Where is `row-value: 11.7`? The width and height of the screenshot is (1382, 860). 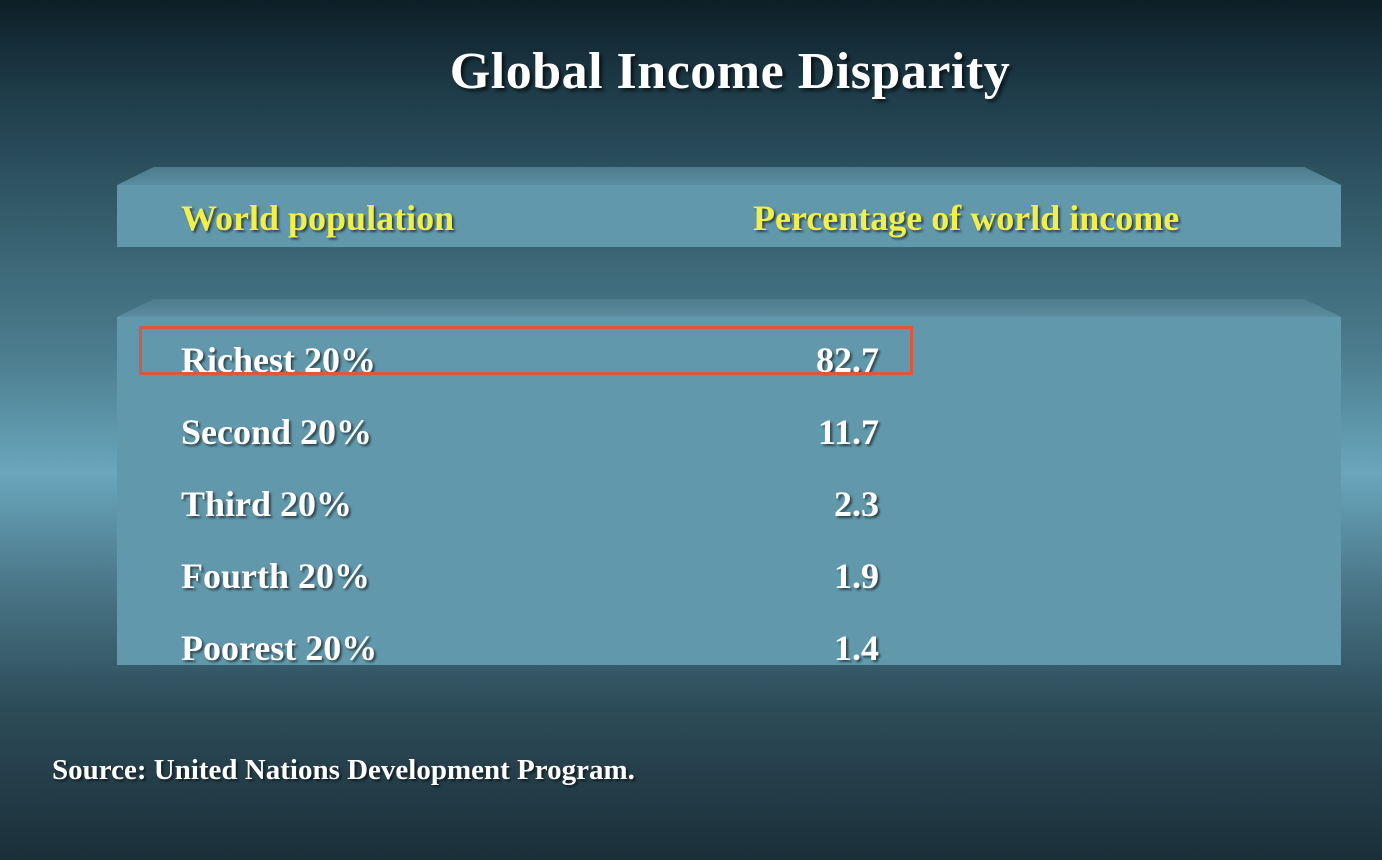
row-value: 11.7 is located at coordinates (848, 432).